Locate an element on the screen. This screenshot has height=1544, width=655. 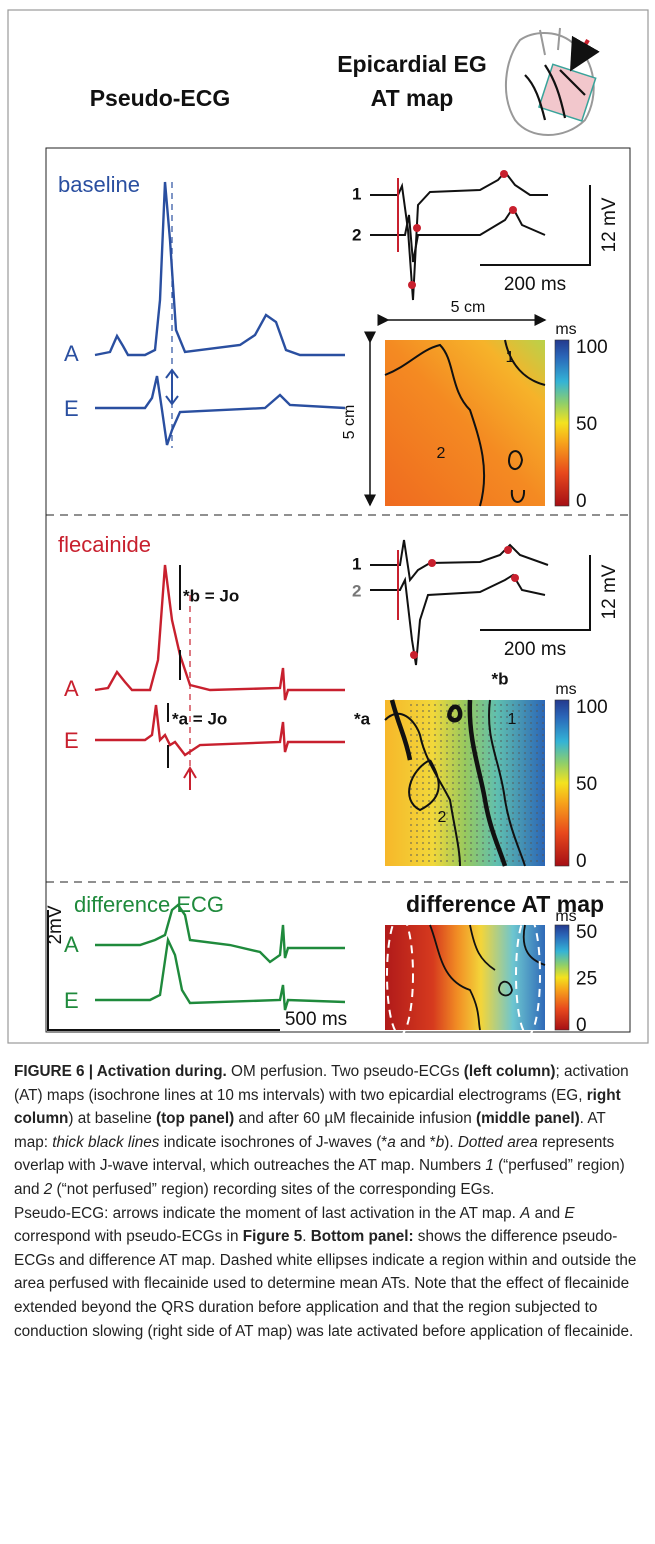
caption-part: indicate isochrones of J-waves (* is located at coordinates (273, 1142).